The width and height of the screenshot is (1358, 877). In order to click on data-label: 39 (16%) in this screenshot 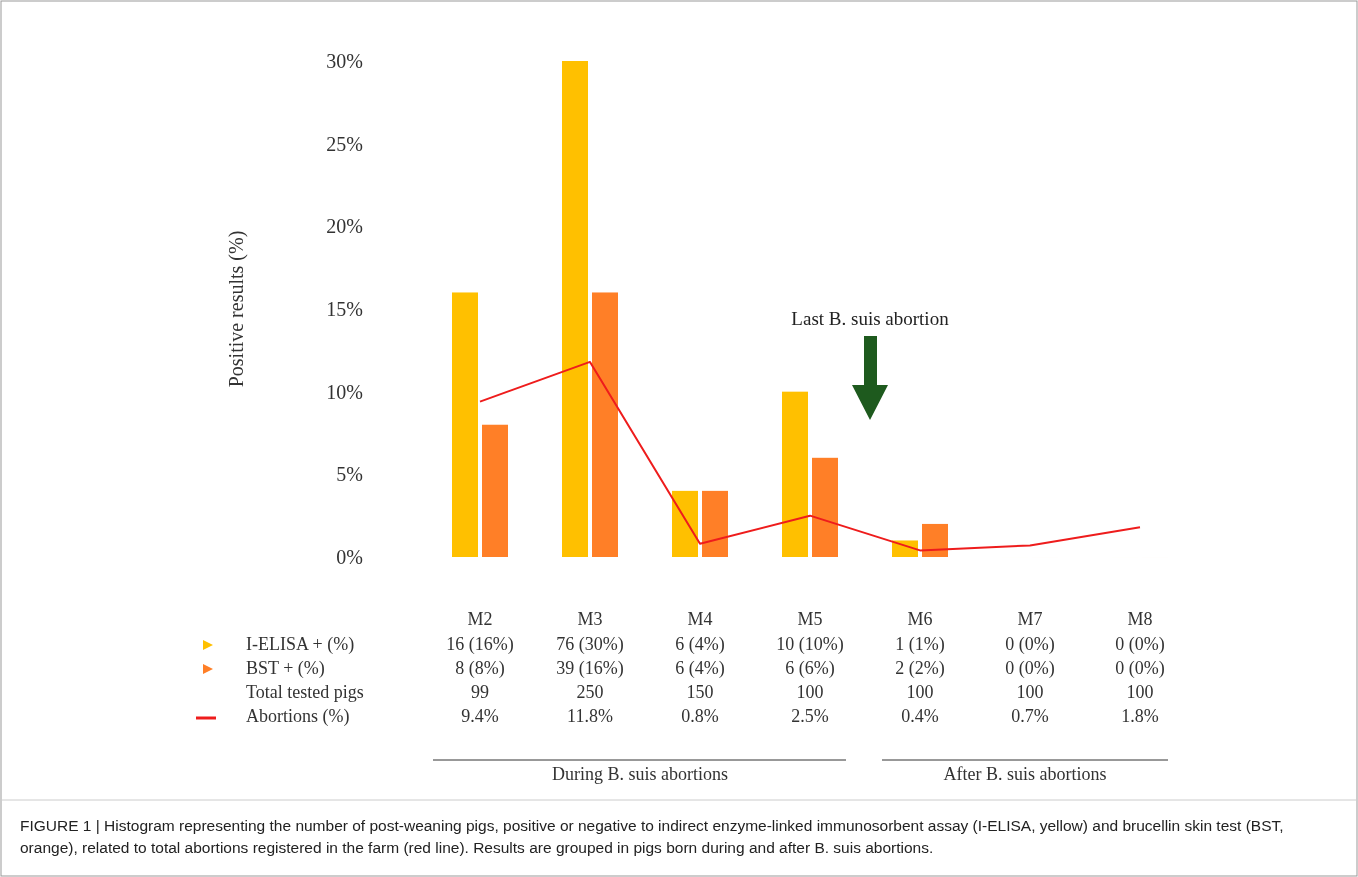, I will do `click(590, 668)`.